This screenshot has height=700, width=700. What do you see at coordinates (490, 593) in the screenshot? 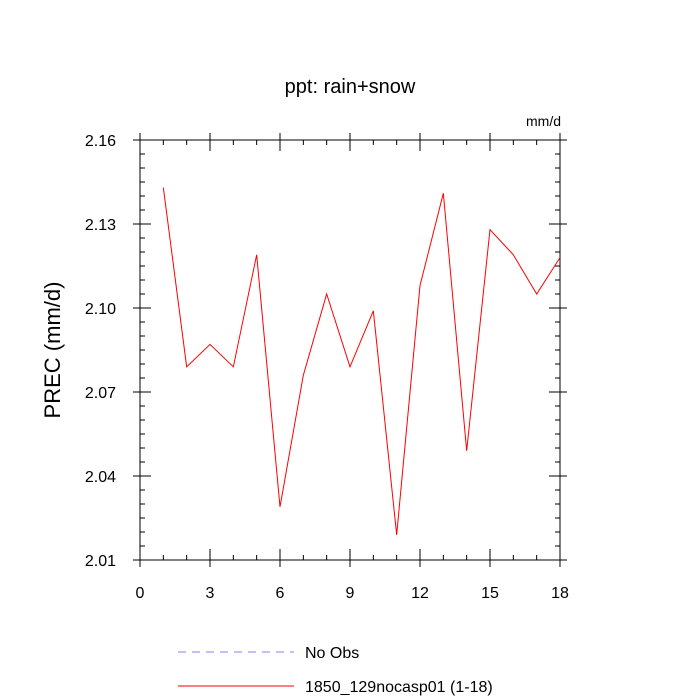
I see `x-tick-label: 15` at bounding box center [490, 593].